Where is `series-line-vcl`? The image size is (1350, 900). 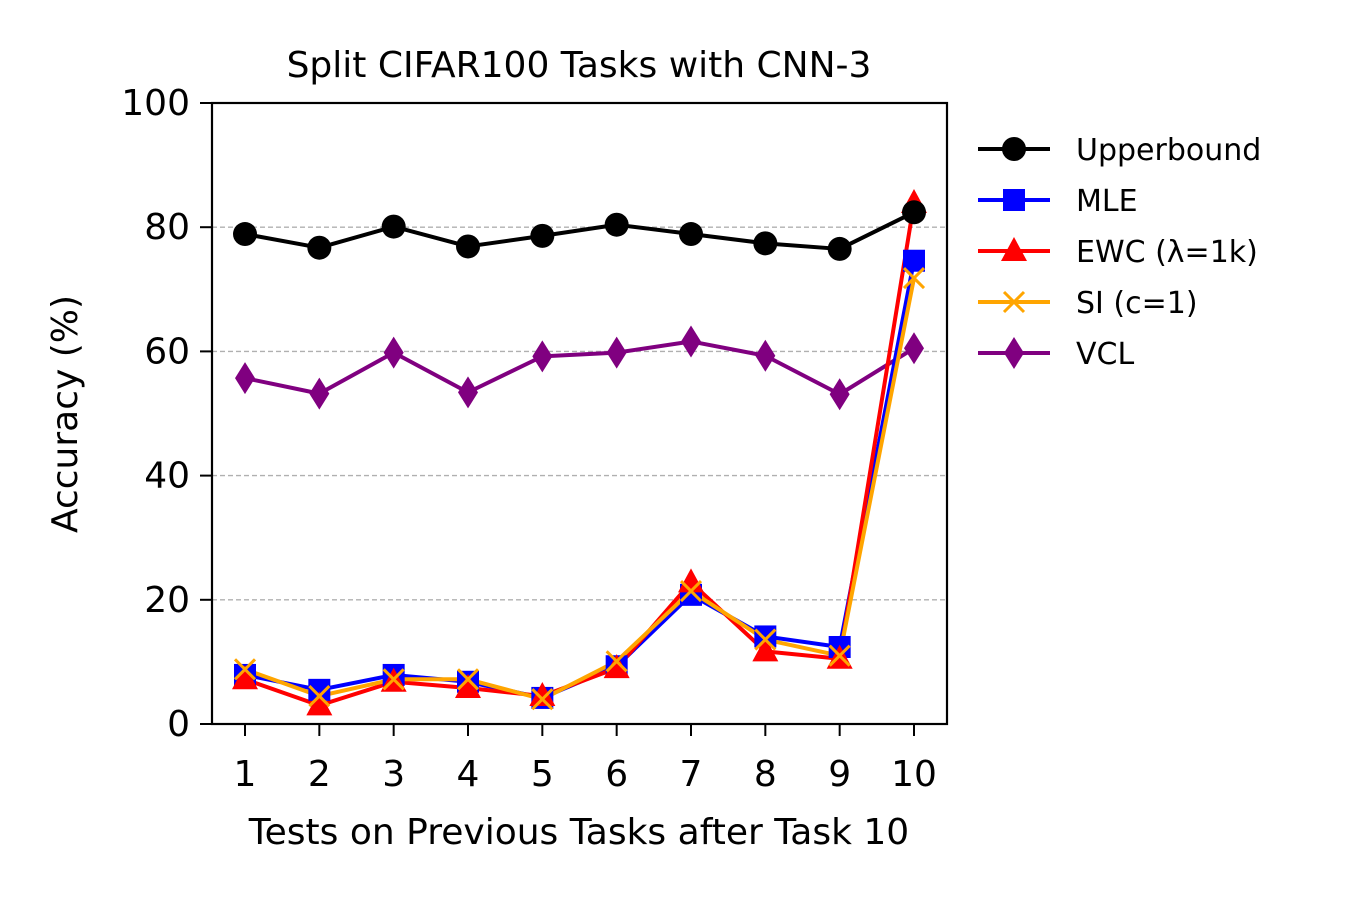
series-line-vcl is located at coordinates (580, 368).